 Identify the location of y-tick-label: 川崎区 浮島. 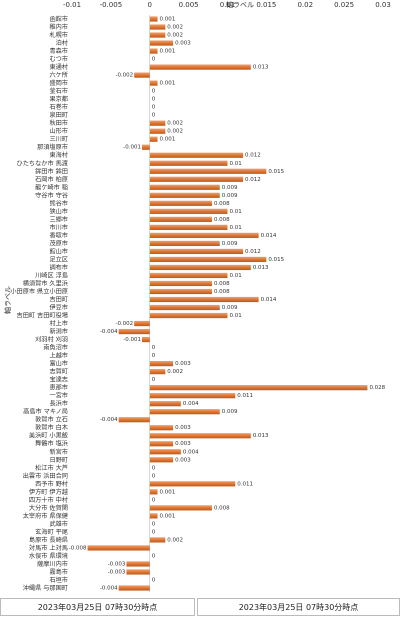
(51, 275).